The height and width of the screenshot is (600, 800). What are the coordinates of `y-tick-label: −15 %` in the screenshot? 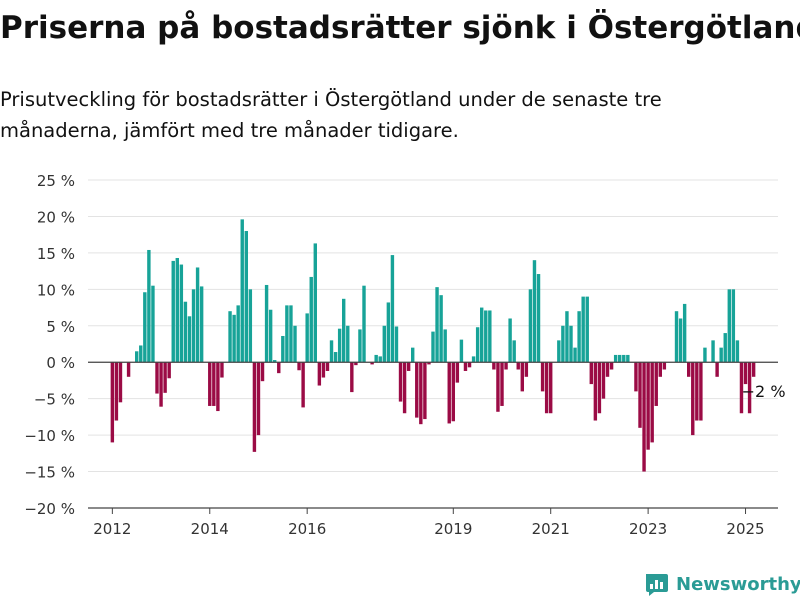 It's located at (49, 473).